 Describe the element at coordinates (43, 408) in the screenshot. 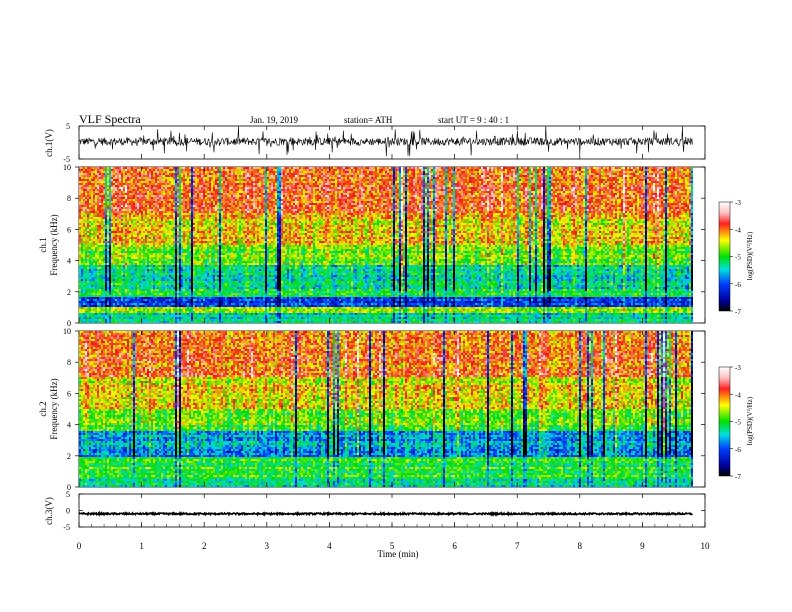

I see `ch2-spectrogram-ylabel-1: ch.2` at that location.